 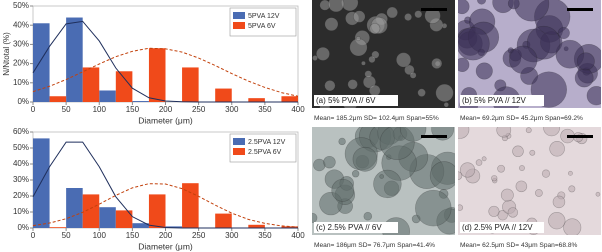 What do you see at coordinates (66, 109) in the screenshot?
I see `x-tick-label: 50` at bounding box center [66, 109].